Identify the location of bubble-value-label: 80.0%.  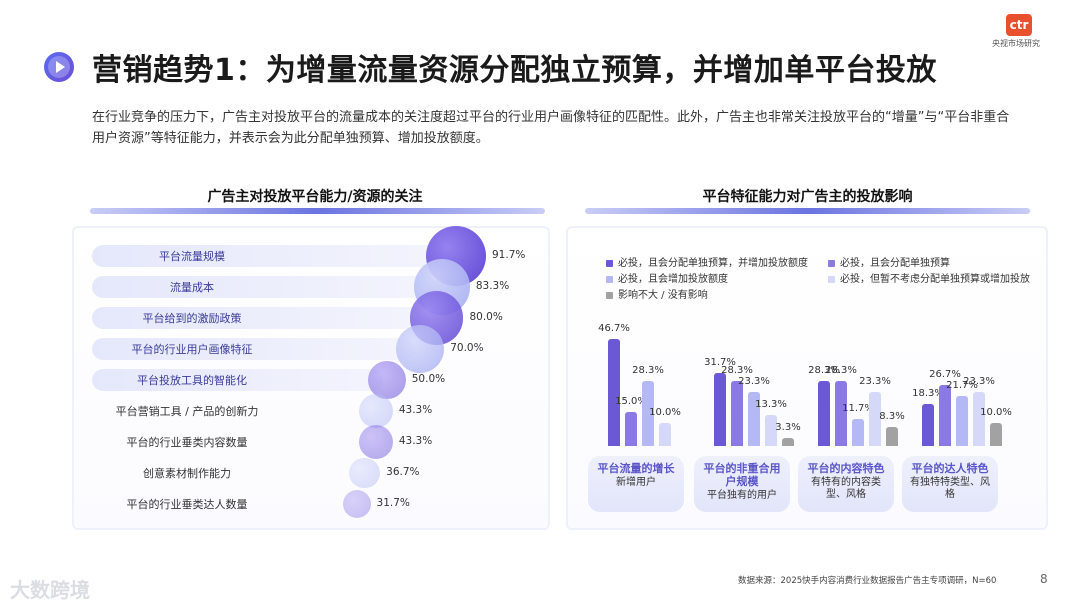
(486, 317).